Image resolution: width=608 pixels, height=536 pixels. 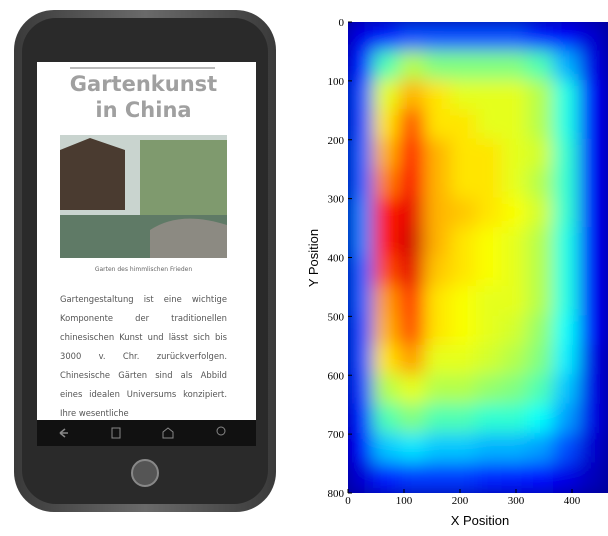 What do you see at coordinates (63, 433) in the screenshot?
I see `back-icon` at bounding box center [63, 433].